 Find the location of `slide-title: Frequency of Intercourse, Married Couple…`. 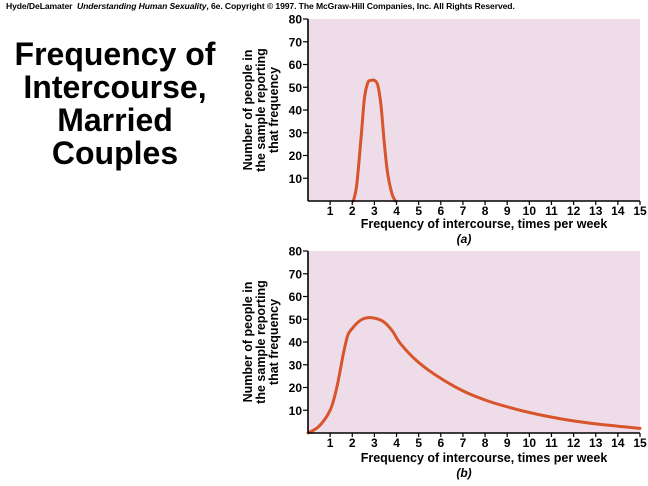

slide-title: Frequency of Intercourse, Married Couple… is located at coordinates (115, 104).